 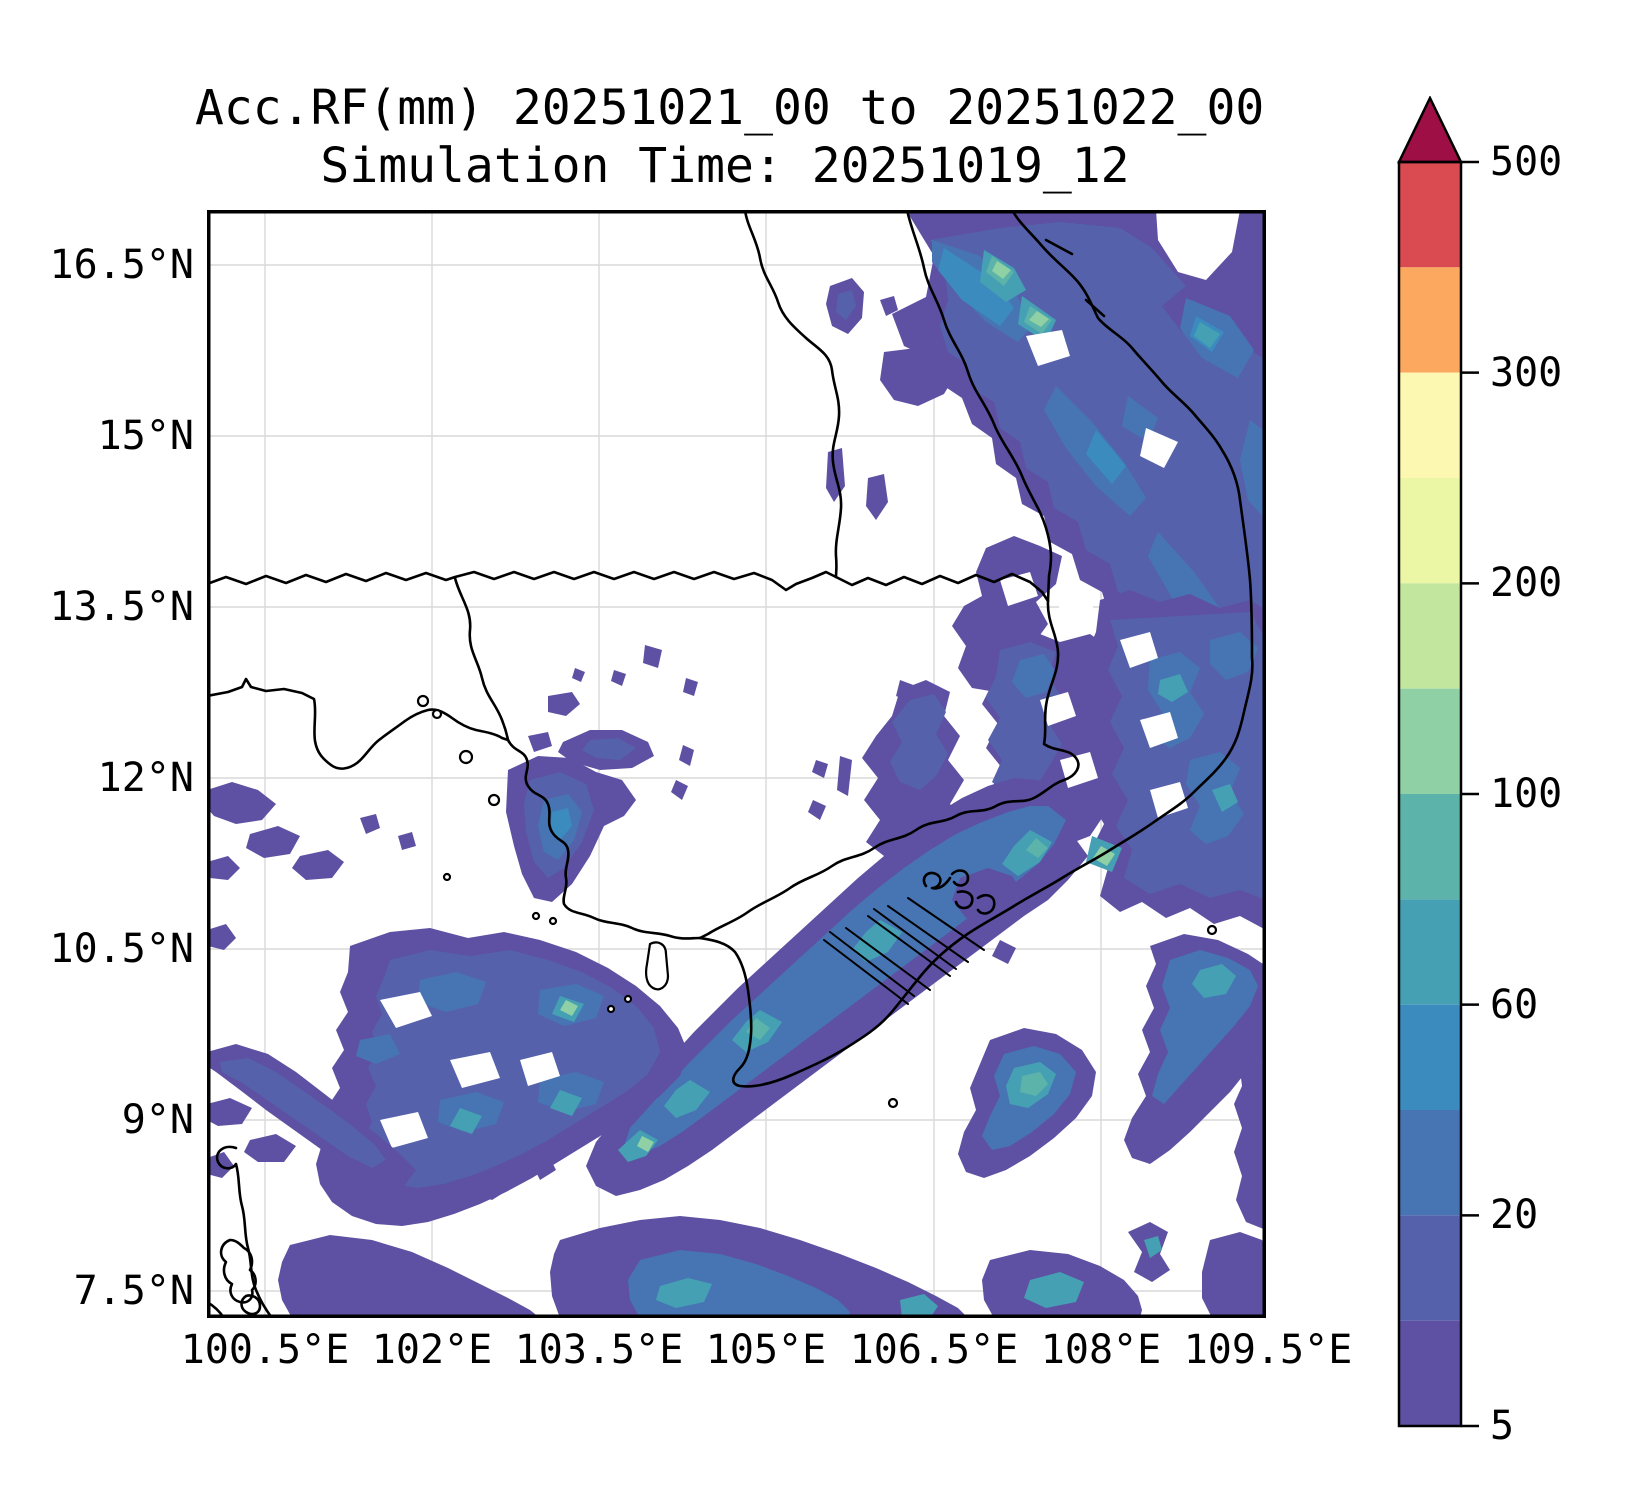 I want to click on colorbar-tick-20: 20, so click(x=1514, y=1215).